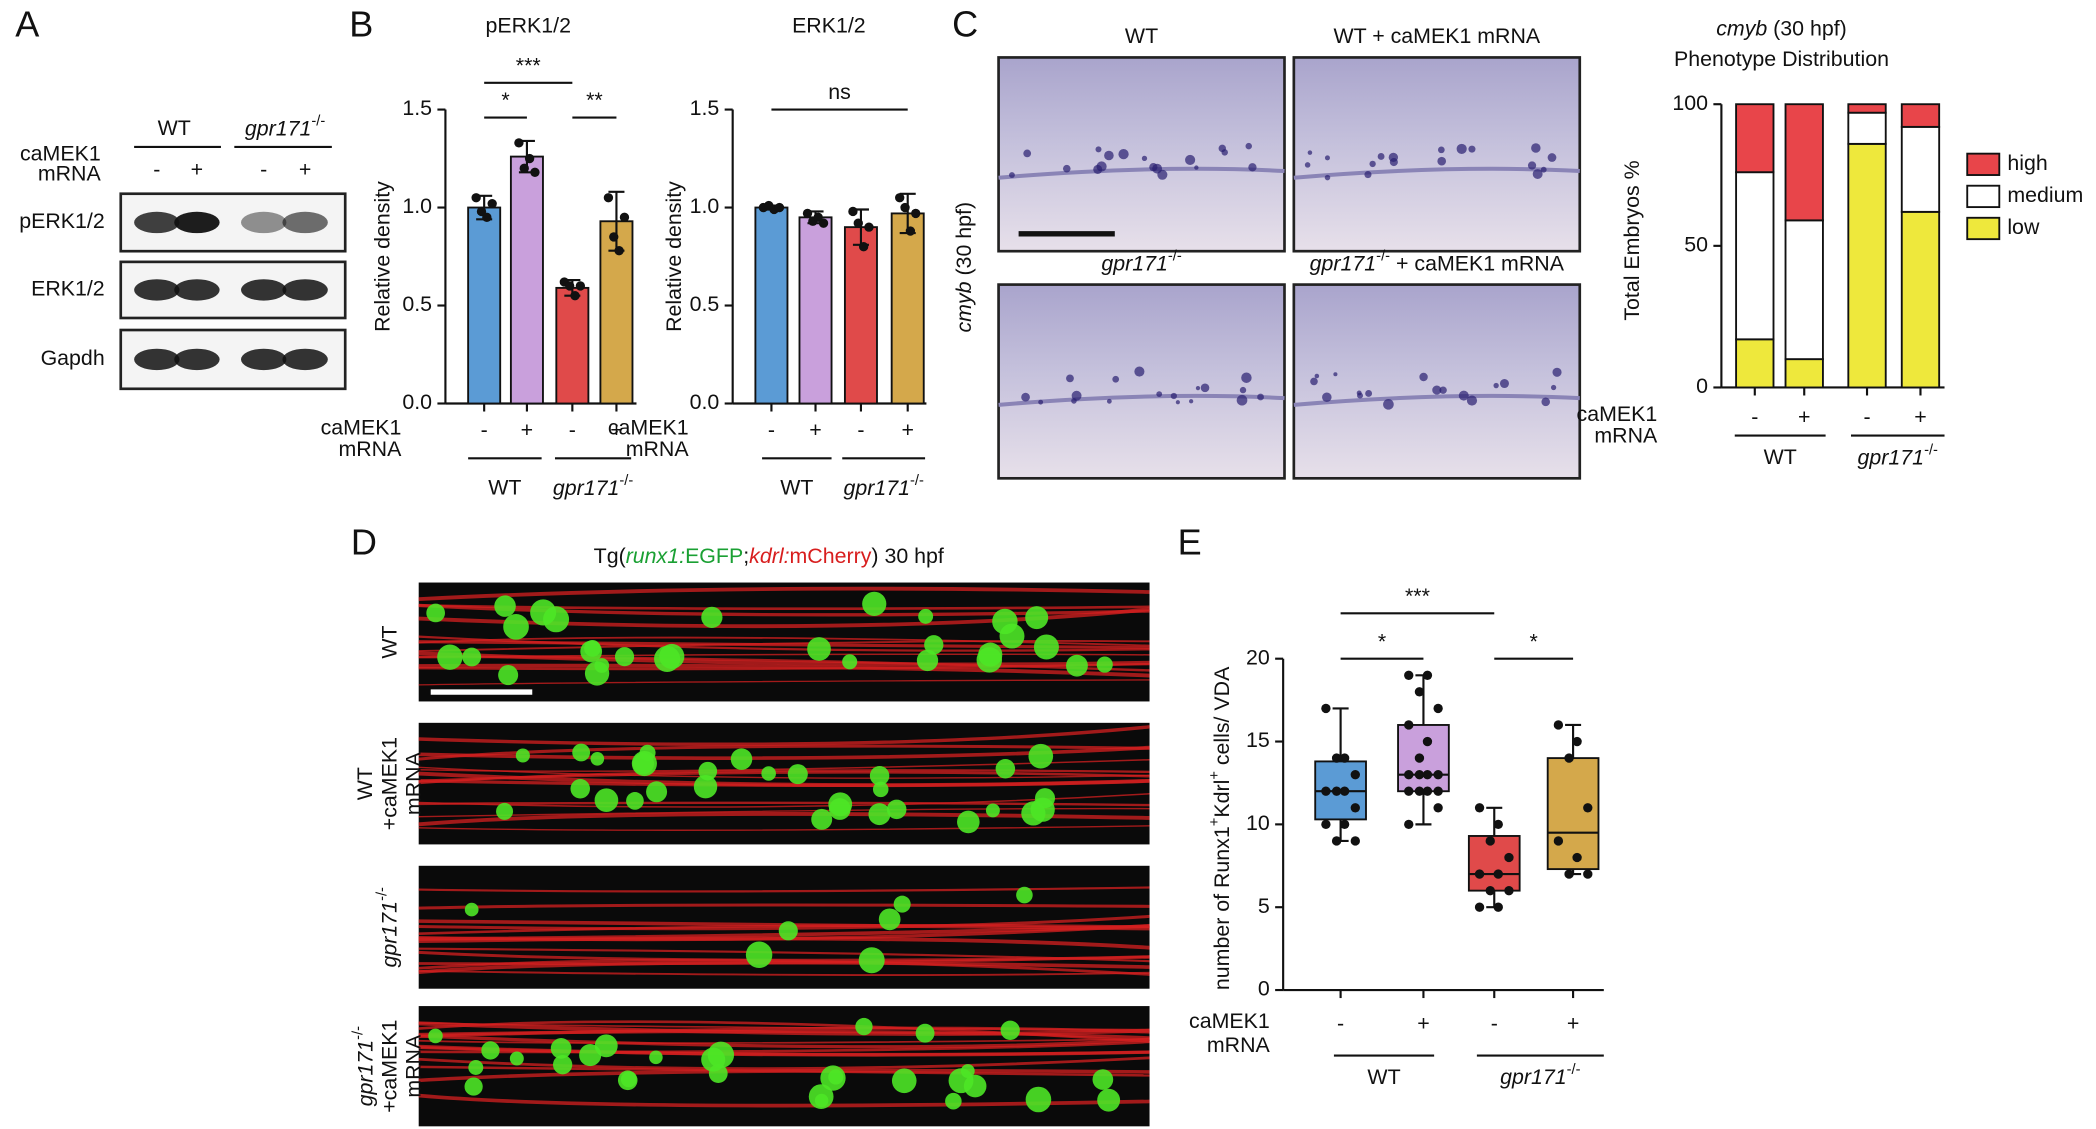 Image resolution: width=2096 pixels, height=1129 pixels. What do you see at coordinates (964, 242) in the screenshot?
I see `side-label-part: (30 hpf)` at bounding box center [964, 242].